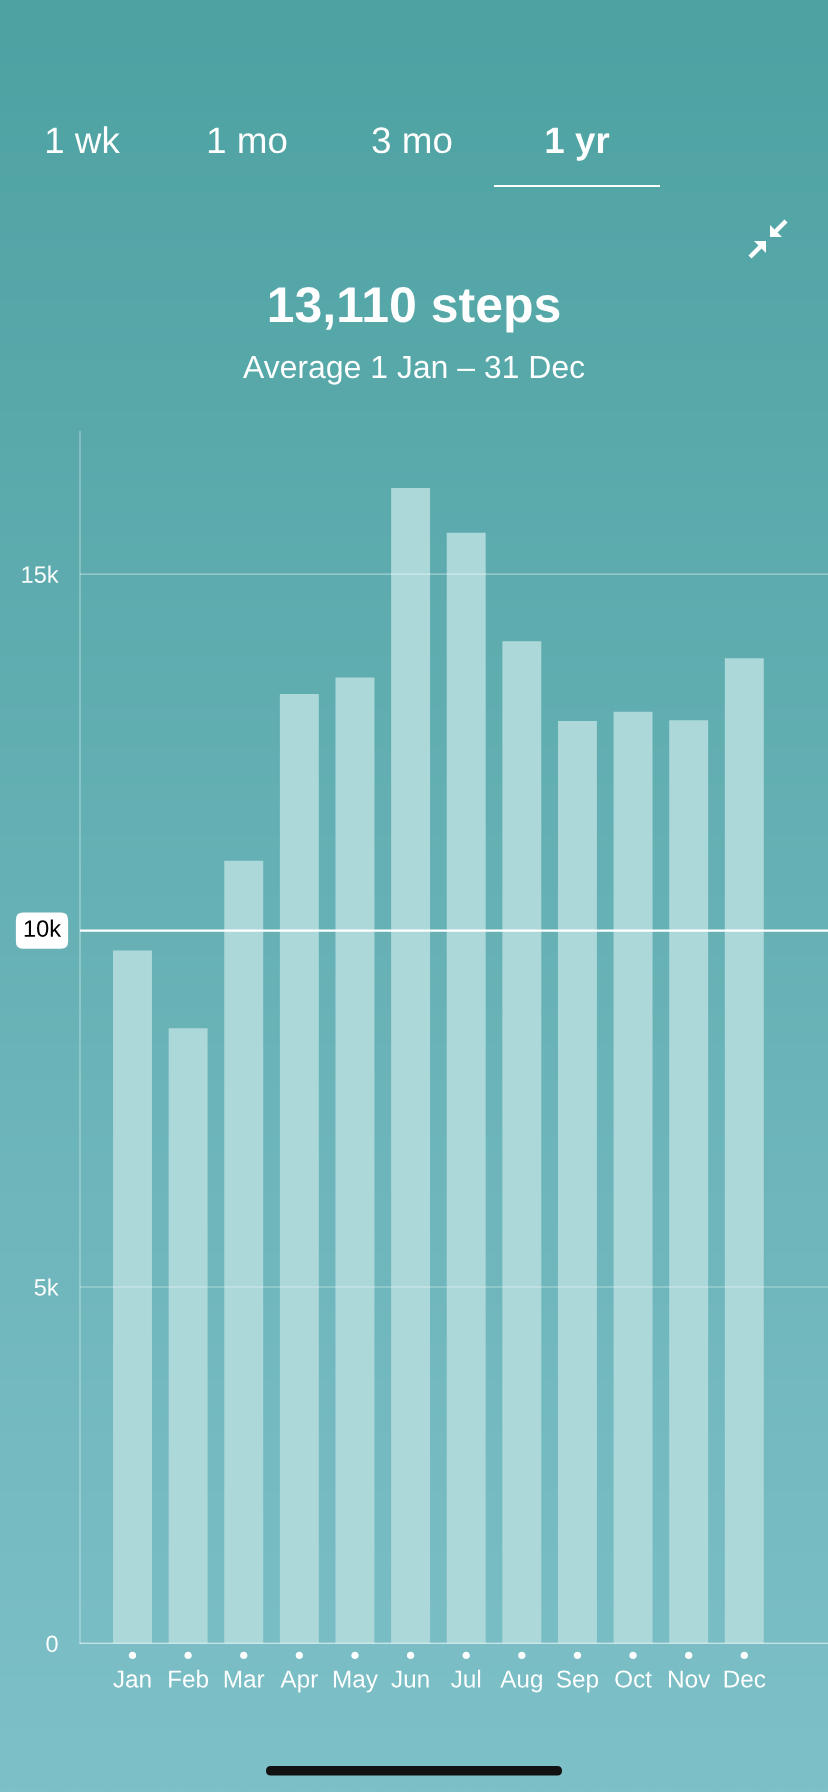 Image resolution: width=828 pixels, height=1792 pixels. What do you see at coordinates (46, 1287) in the screenshot?
I see `y-tick-label: 5k` at bounding box center [46, 1287].